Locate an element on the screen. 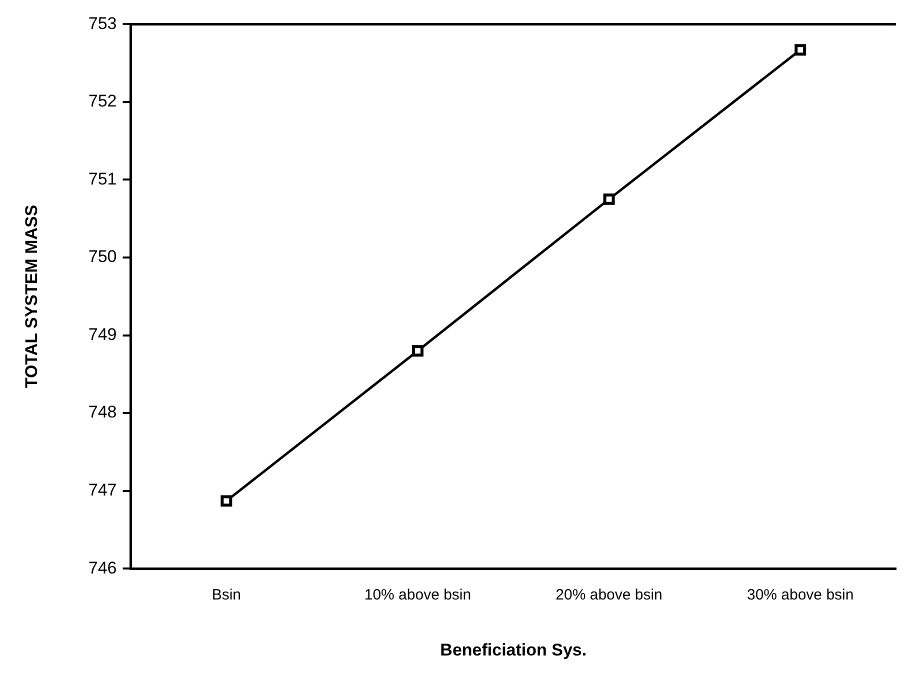  y-tick-label: 750 is located at coordinates (102, 256).